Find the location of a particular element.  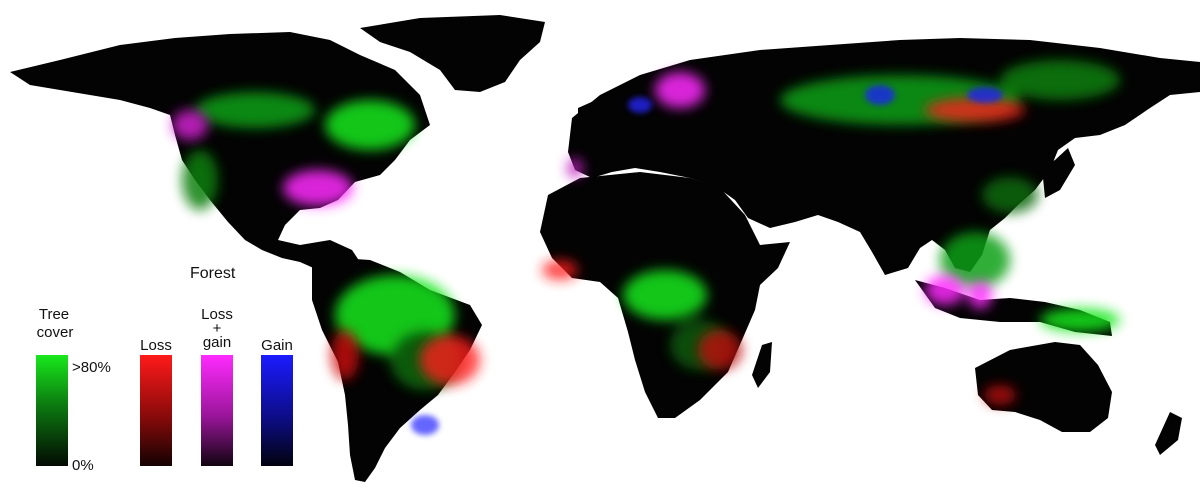

new-zealand-land is located at coordinates (1168, 433).